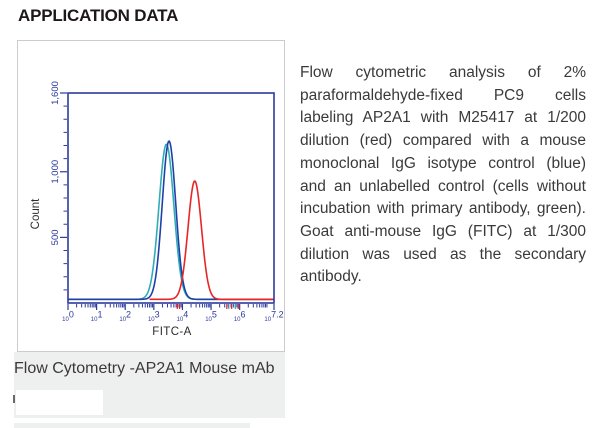  What do you see at coordinates (59, 402) in the screenshot?
I see `redaction-box` at bounding box center [59, 402].